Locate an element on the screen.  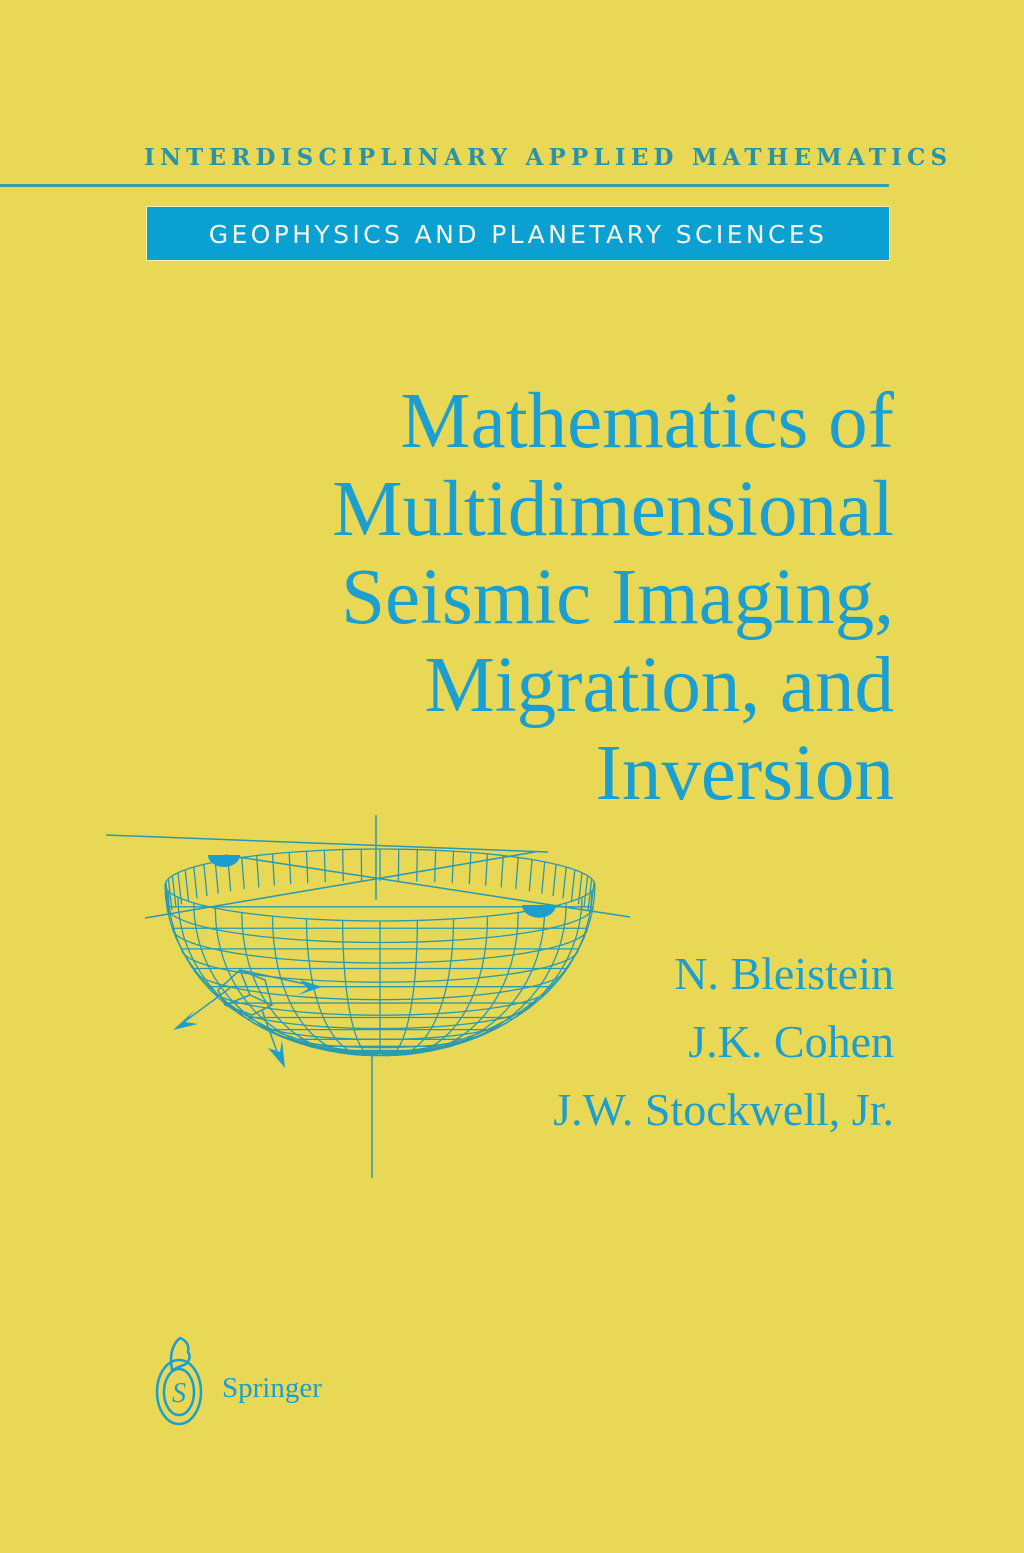
title-line: Multidimensional is located at coordinates (613, 509).